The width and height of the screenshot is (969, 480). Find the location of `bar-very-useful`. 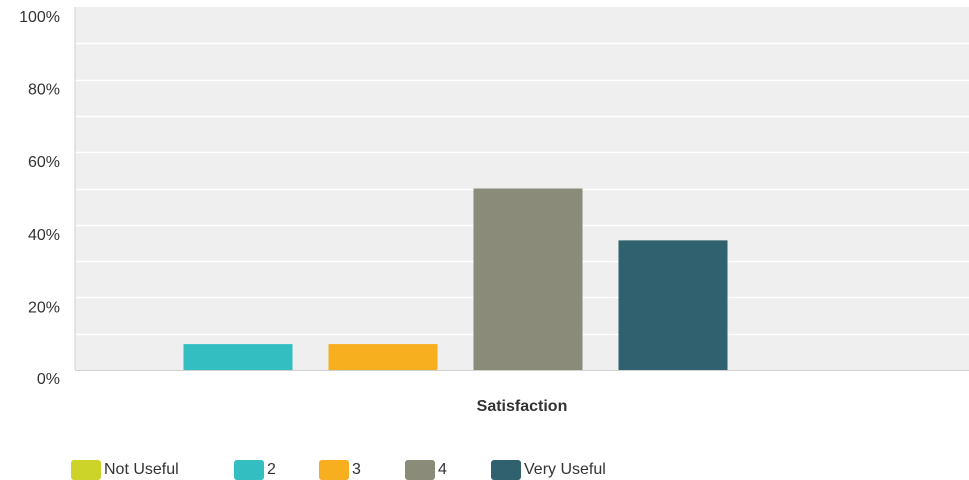

bar-very-useful is located at coordinates (673, 305).